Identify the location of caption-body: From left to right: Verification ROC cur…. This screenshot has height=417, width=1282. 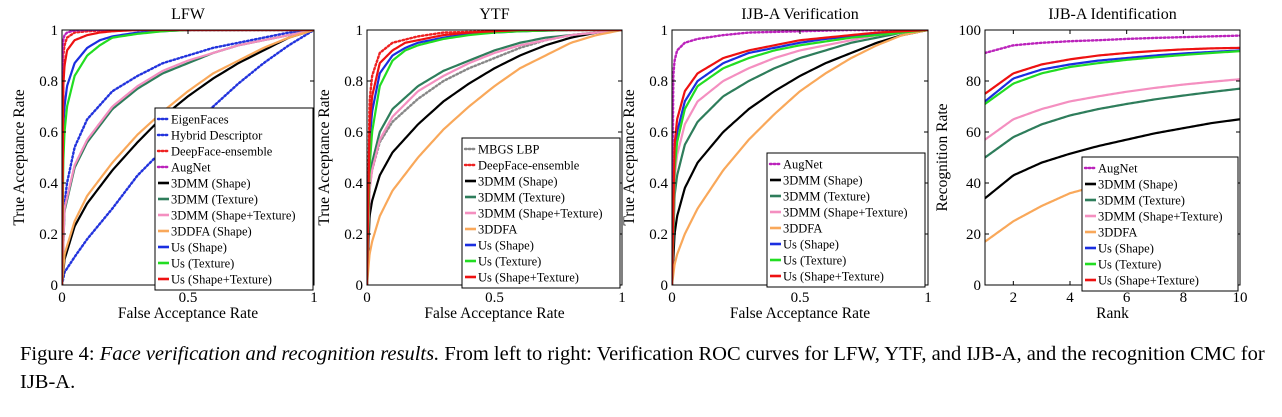
(642, 368).